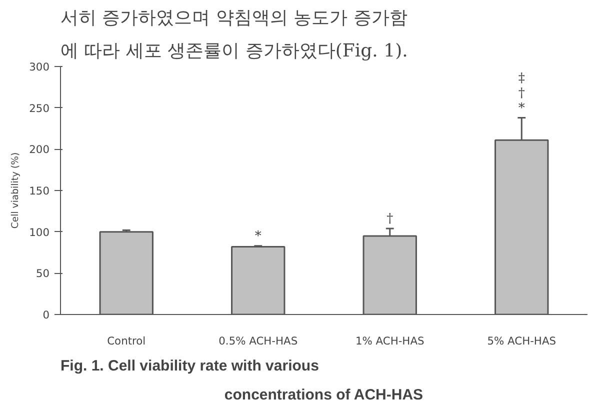 This screenshot has height=408, width=602. I want to click on y-tick-label: 0, so click(46, 315).